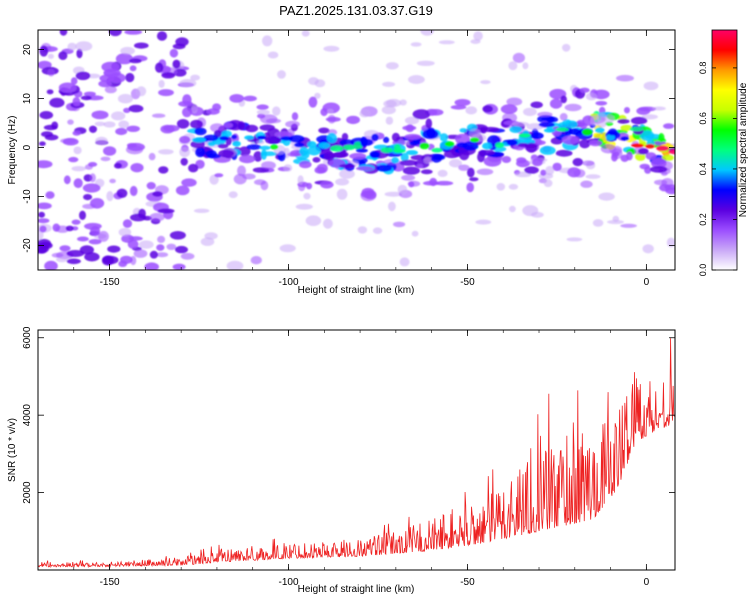 This screenshot has width=750, height=600. What do you see at coordinates (27, 415) in the screenshot?
I see `snr-y-tick-label: 4000` at bounding box center [27, 415].